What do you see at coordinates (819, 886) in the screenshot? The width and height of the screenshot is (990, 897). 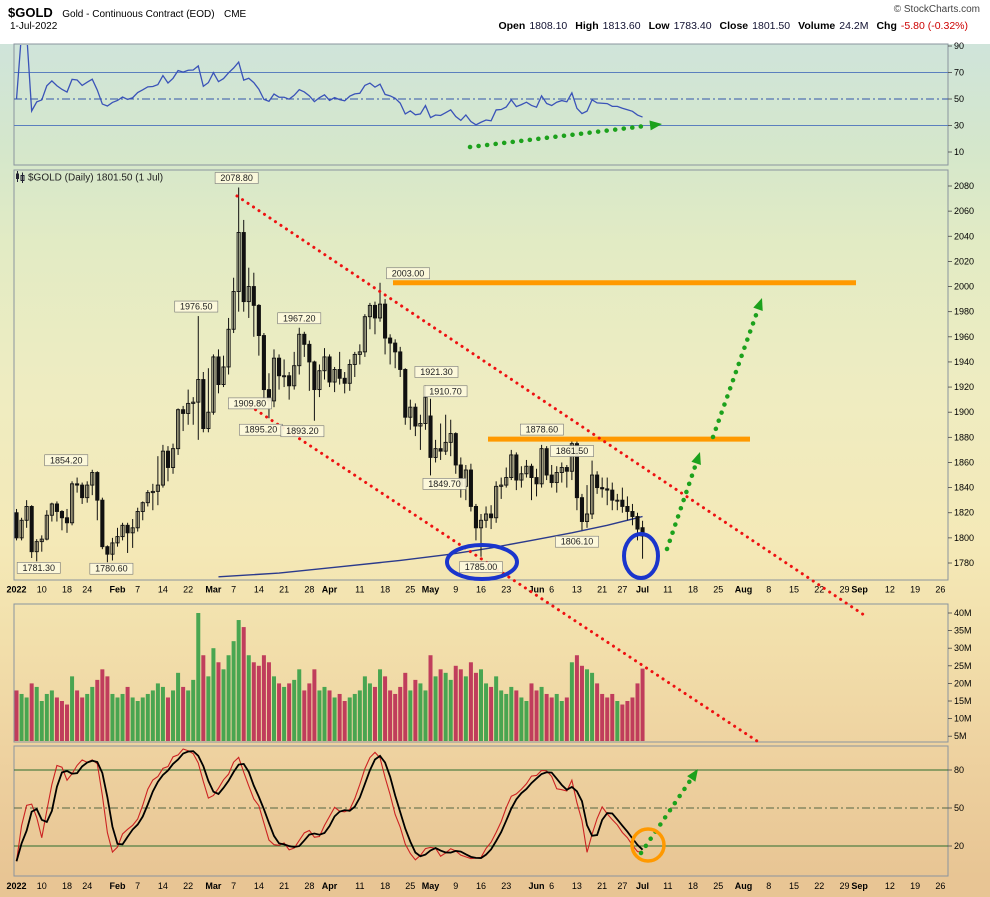 I see `date-label: 22` at bounding box center [819, 886].